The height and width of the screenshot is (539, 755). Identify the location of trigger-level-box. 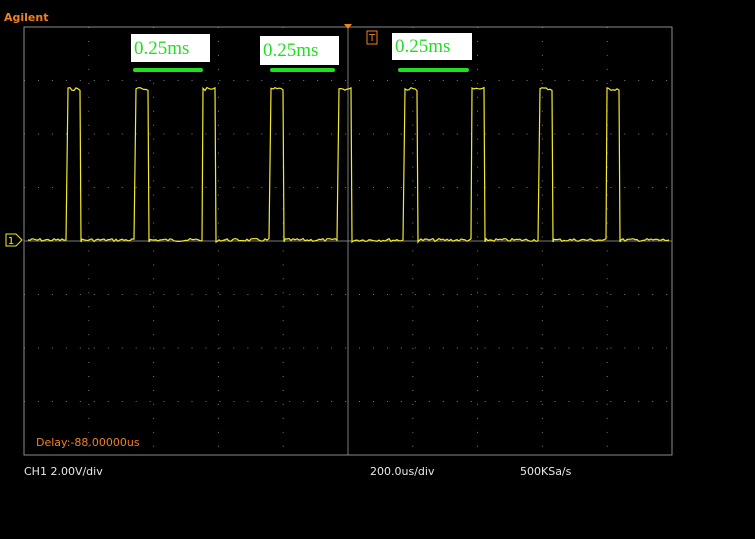
(372, 37).